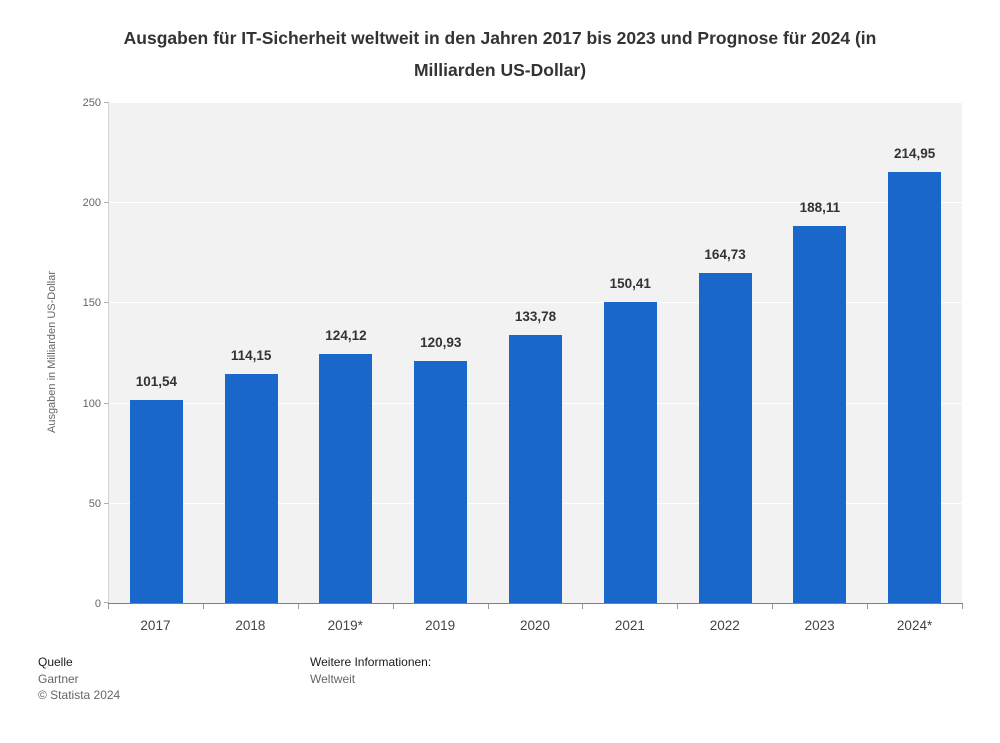 This screenshot has width=1000, height=743. Describe the element at coordinates (250, 625) in the screenshot. I see `x-tick-label: 2018` at that location.